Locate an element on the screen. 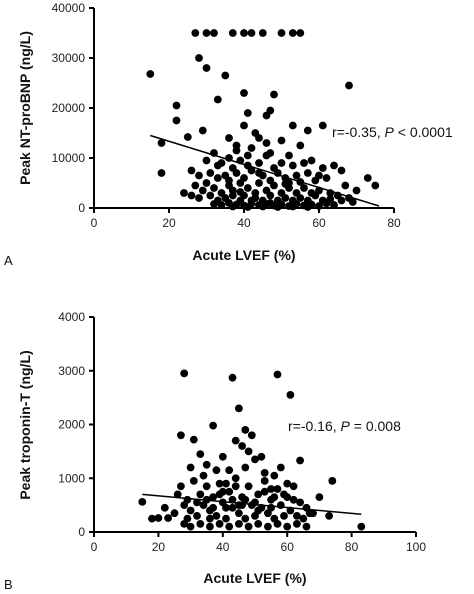 The height and width of the screenshot is (594, 474). chart-a-x-tick-label: 20 is located at coordinates (169, 223).